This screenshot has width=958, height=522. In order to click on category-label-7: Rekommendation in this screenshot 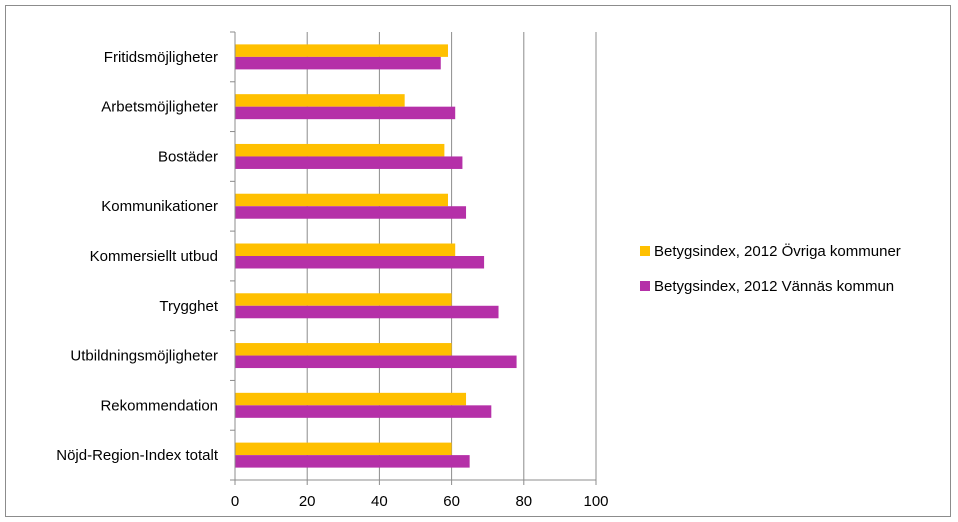, I will do `click(159, 405)`.